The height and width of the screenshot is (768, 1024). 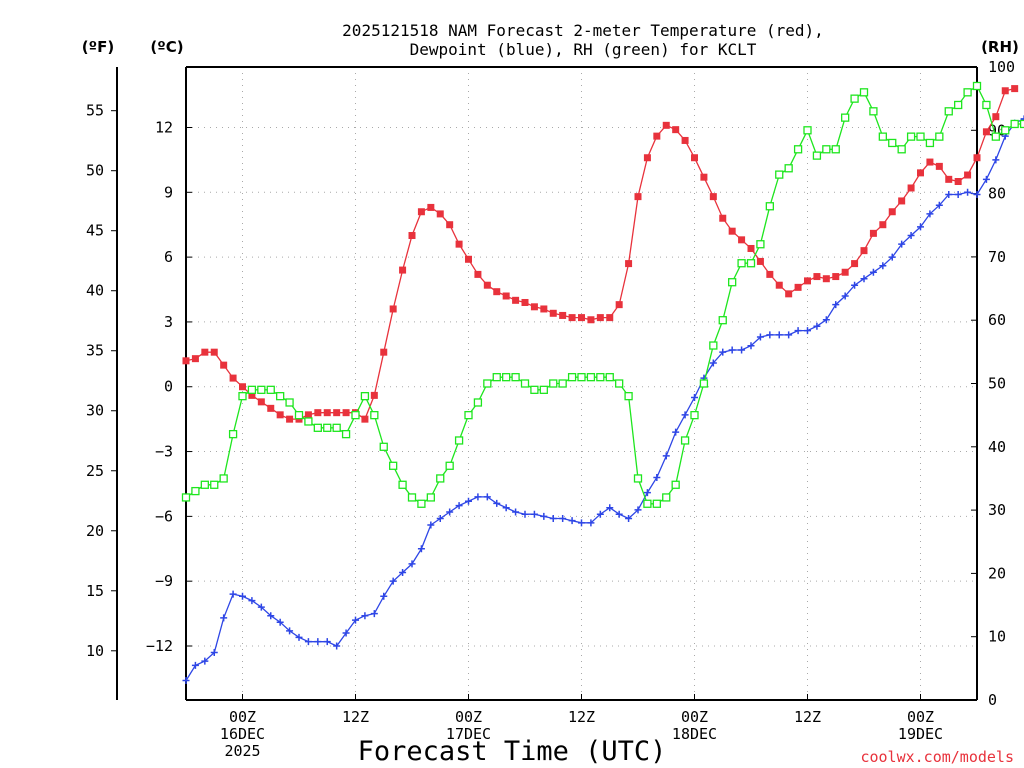 What do you see at coordinates (95, 351) in the screenshot?
I see `fahrenheit-tick-label: 35` at bounding box center [95, 351].